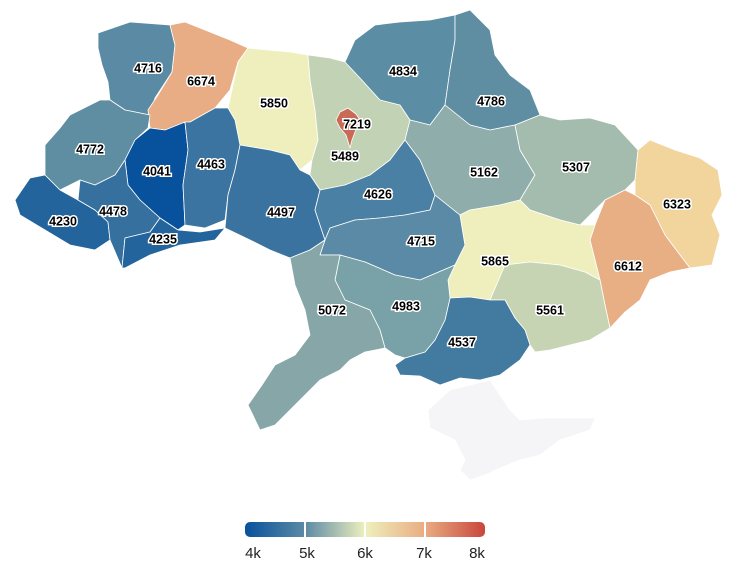 This screenshot has height=574, width=740. Describe the element at coordinates (495, 261) in the screenshot. I see `label-dnipropetrovsk: 5865` at that location.